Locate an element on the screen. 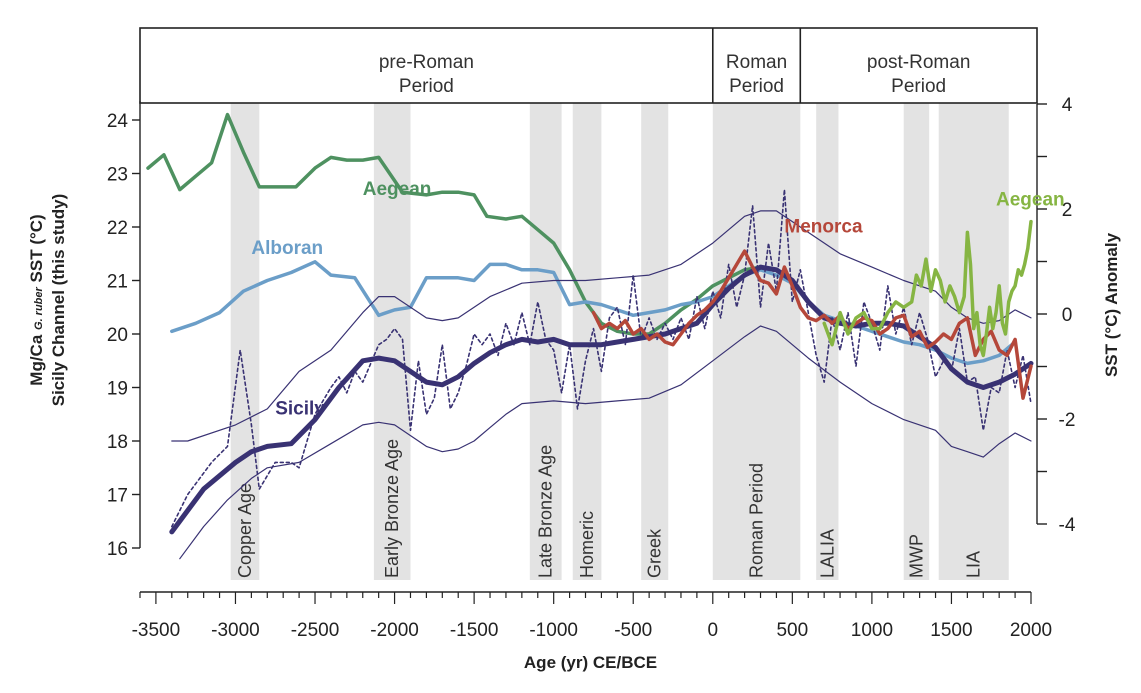 The width and height of the screenshot is (1141, 693). period-label-0-line2: Period is located at coordinates (426, 86).